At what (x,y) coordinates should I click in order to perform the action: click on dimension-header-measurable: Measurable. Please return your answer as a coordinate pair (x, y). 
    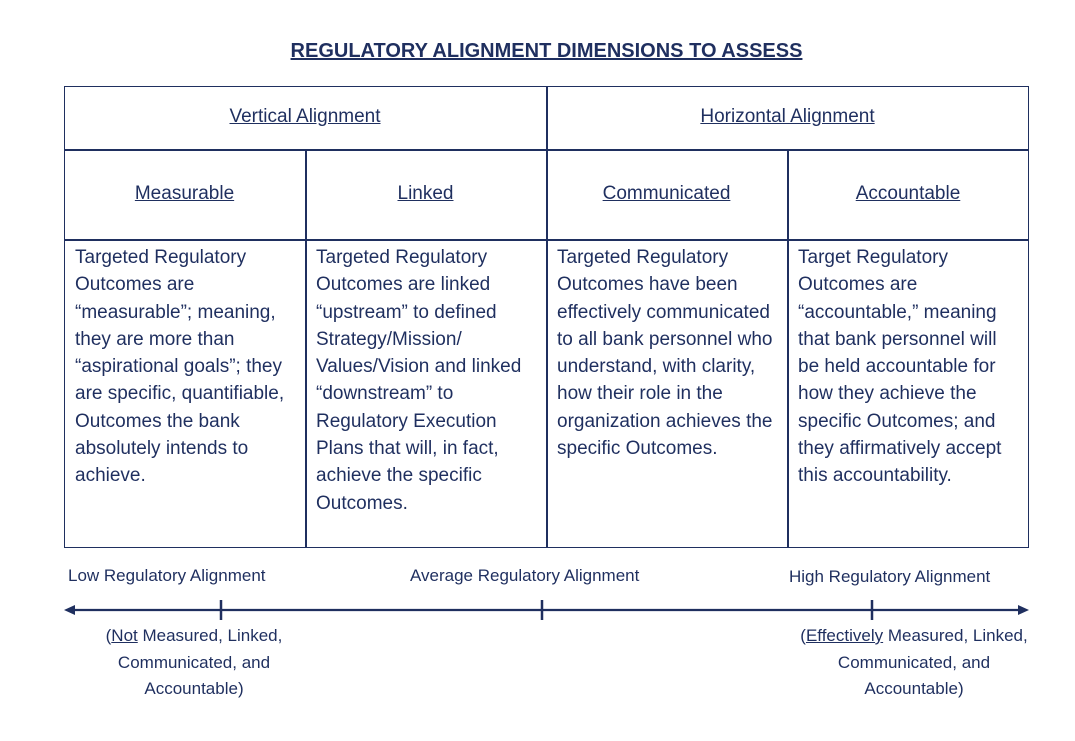
    Looking at the image, I should click on (184, 193).